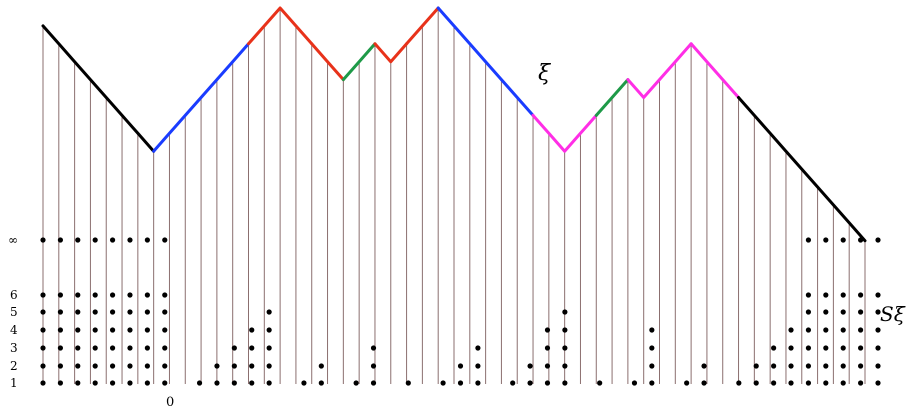 Image resolution: width=913 pixels, height=410 pixels. What do you see at coordinates (14, 295) in the screenshot?
I see `level-label-6: 6` at bounding box center [14, 295].